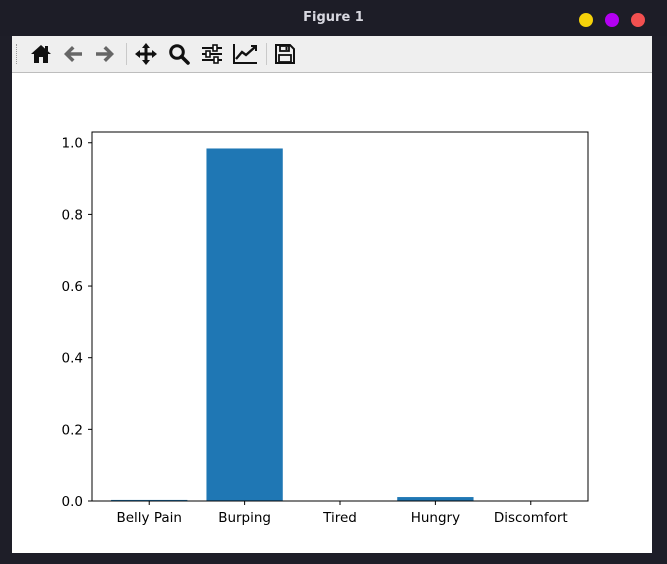 The image size is (667, 564). What do you see at coordinates (531, 518) in the screenshot?
I see `x-tick-label: Discomfort` at bounding box center [531, 518].